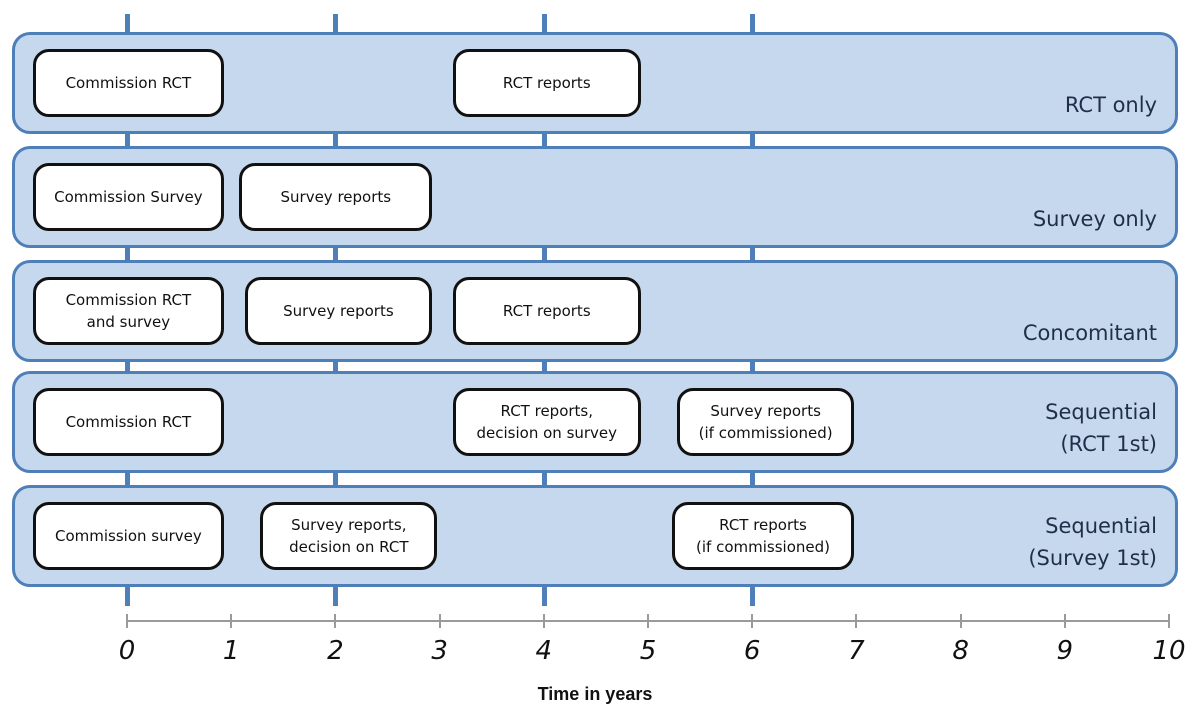 Image resolution: width=1190 pixels, height=706 pixels. What do you see at coordinates (960, 651) in the screenshot?
I see `x-tick-label: 8` at bounding box center [960, 651].